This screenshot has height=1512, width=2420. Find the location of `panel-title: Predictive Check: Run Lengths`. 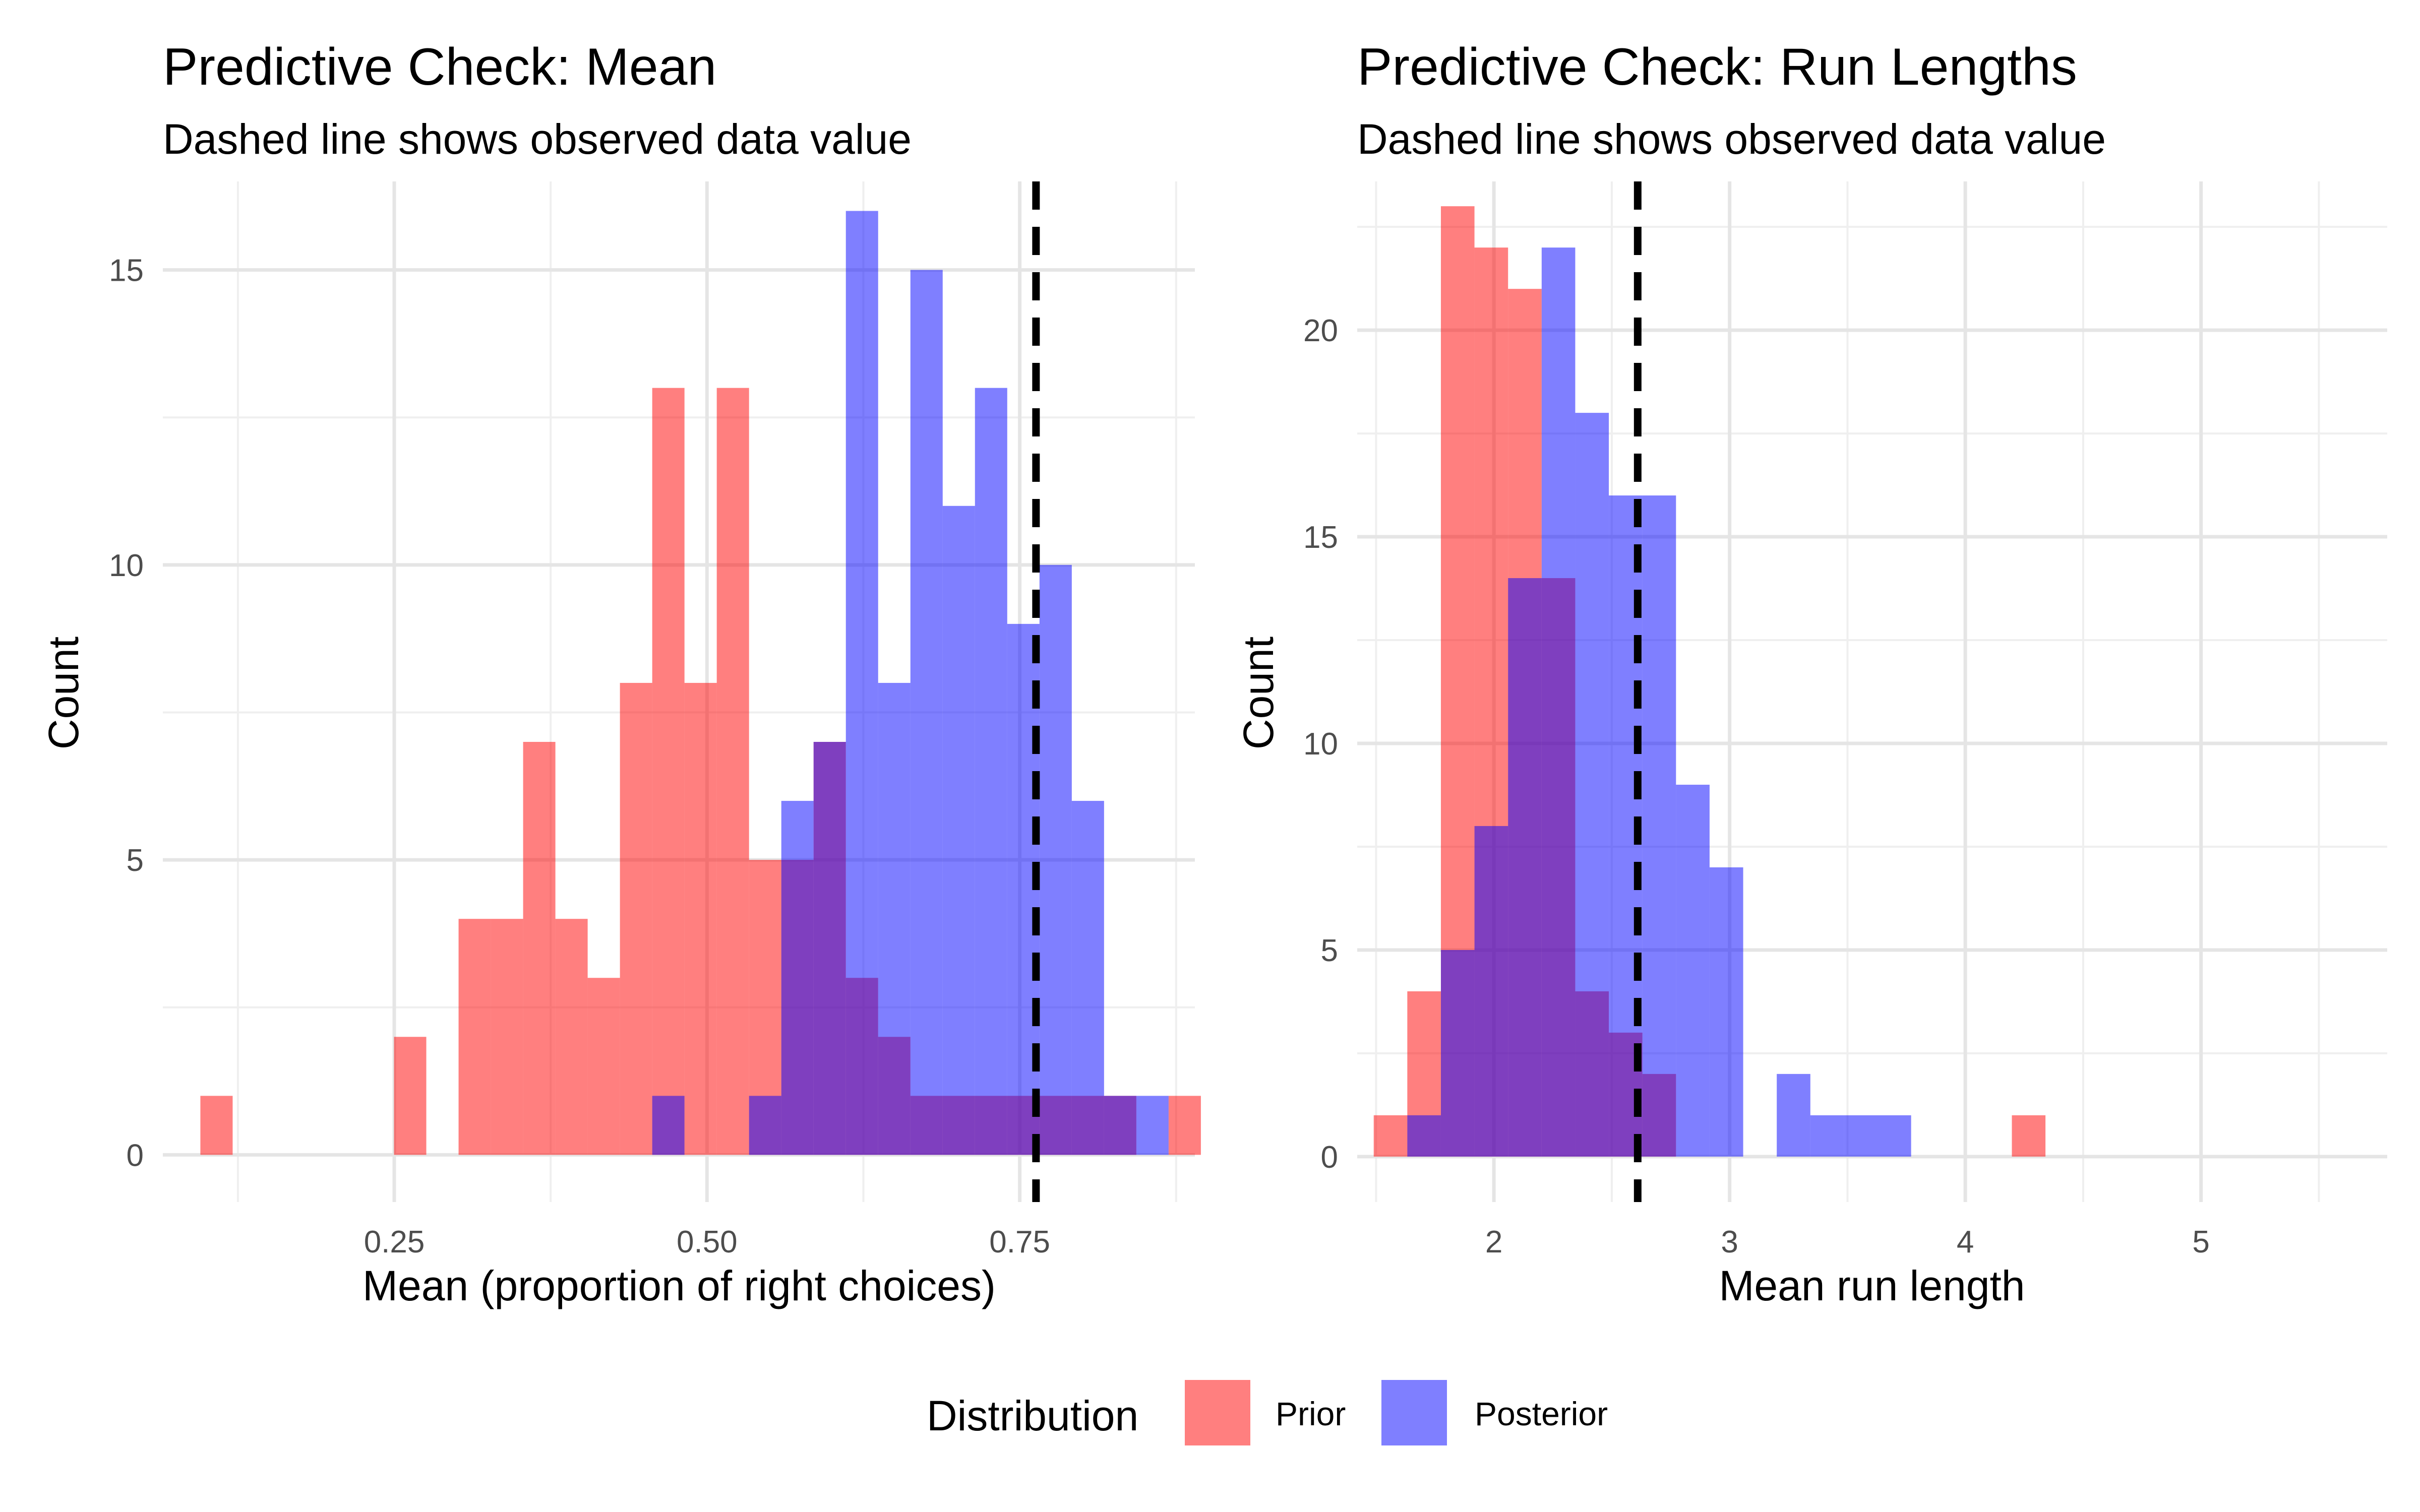

panel-title: Predictive Check: Run Lengths is located at coordinates (1717, 67).